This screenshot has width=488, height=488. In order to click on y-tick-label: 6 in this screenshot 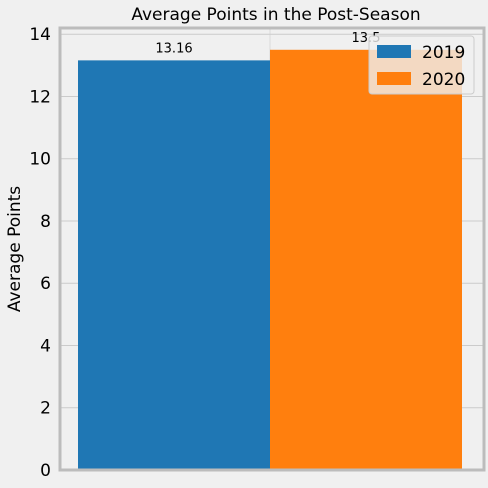, I will do `click(45, 284)`.